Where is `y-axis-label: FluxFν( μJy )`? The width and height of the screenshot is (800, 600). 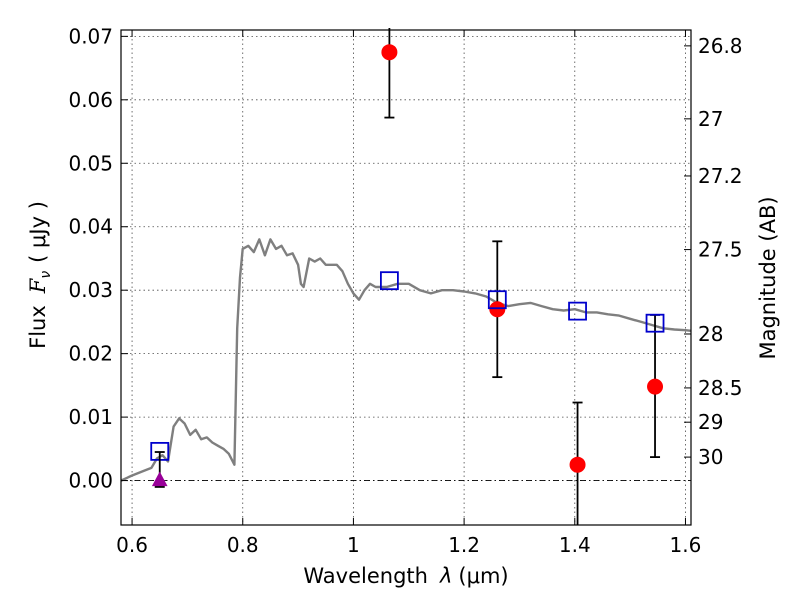
y-axis-label: FluxFν( μJy ) is located at coordinates (40, 275).